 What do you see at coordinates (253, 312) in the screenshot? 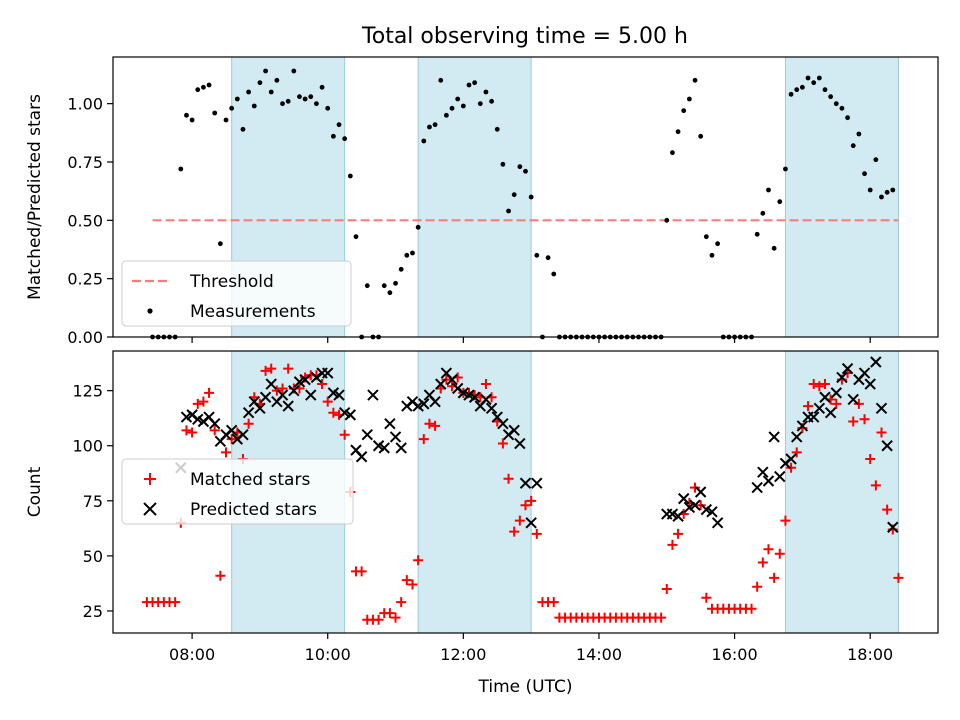
I see `legend-label: Measurements` at bounding box center [253, 312].